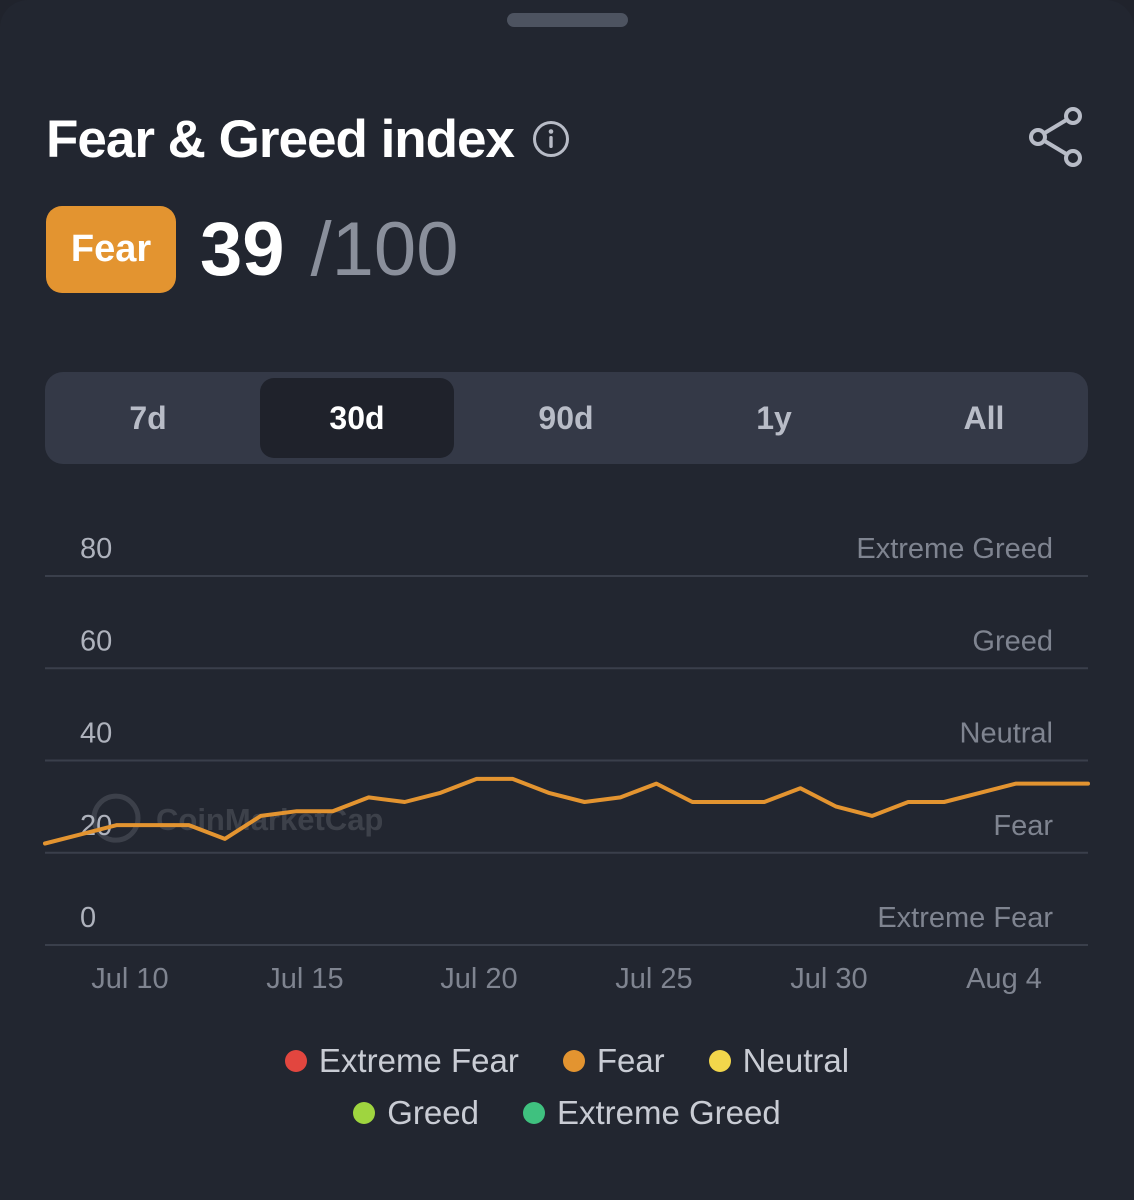 The width and height of the screenshot is (1134, 1200). What do you see at coordinates (1007, 734) in the screenshot?
I see `zone-label: Neutral` at bounding box center [1007, 734].